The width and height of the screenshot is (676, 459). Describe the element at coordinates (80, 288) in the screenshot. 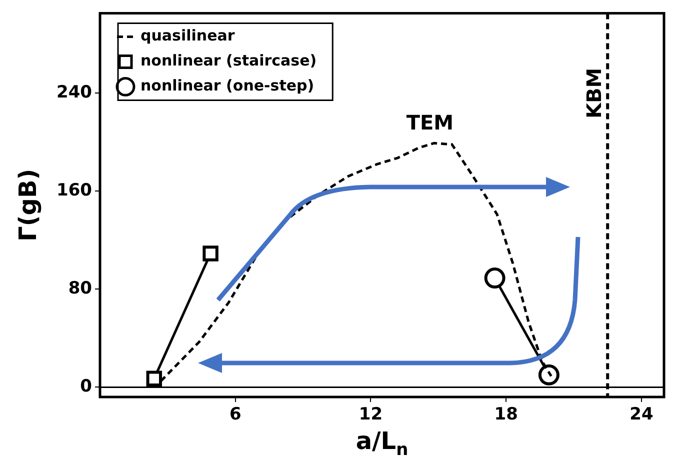

I see `y-tick-label: 80` at that location.